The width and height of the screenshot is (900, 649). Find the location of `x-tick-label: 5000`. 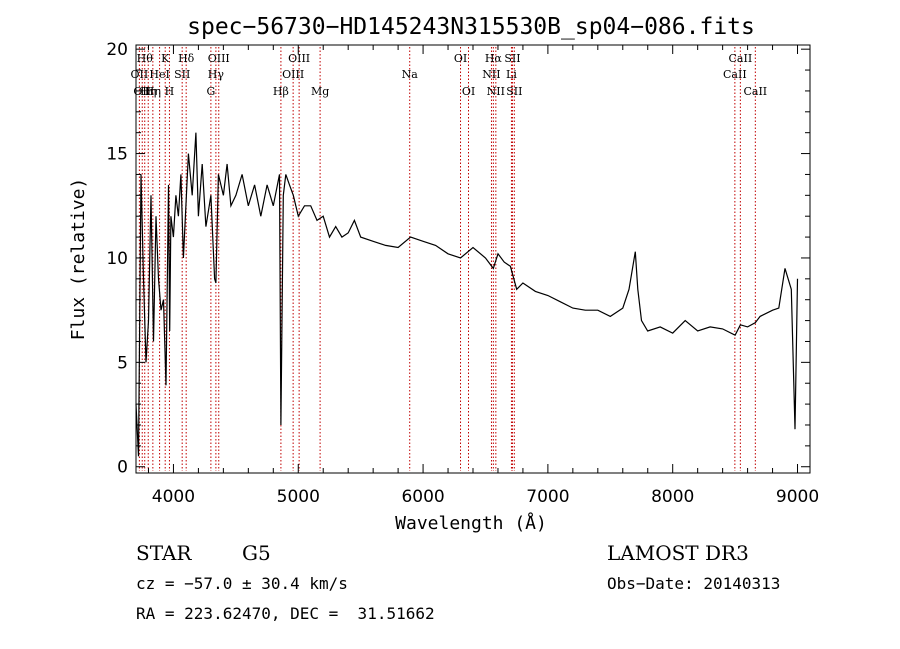

x-tick-label: 5000 is located at coordinates (298, 497).